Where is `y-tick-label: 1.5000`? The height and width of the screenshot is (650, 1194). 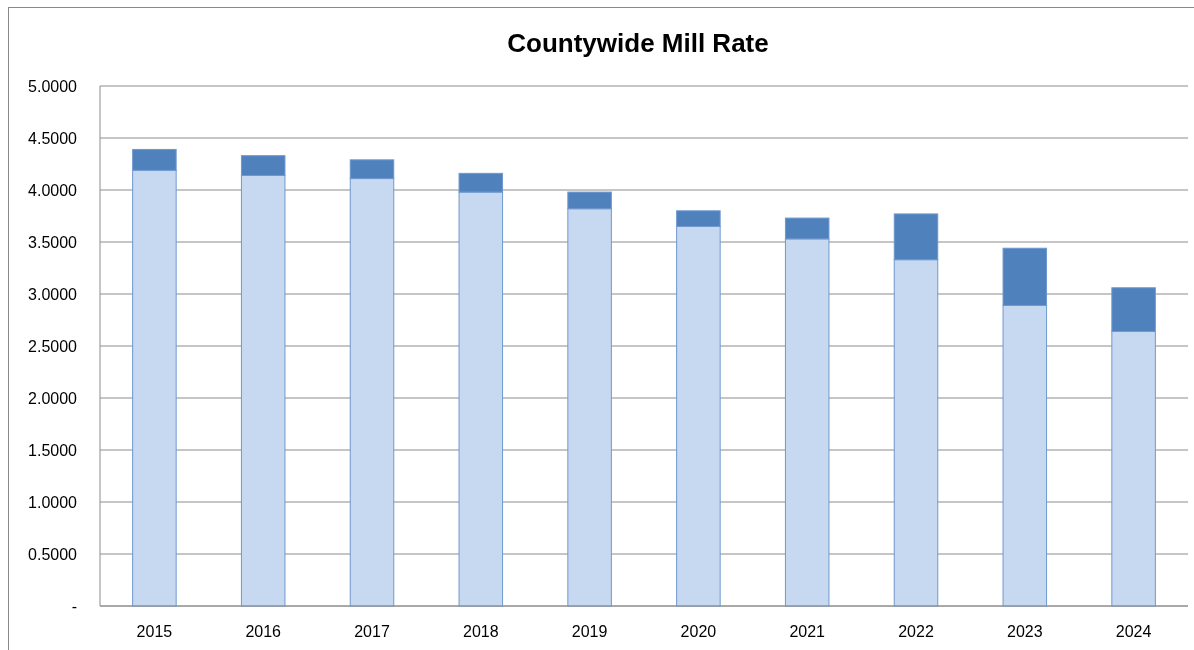 y-tick-label: 1.5000 is located at coordinates (53, 450).